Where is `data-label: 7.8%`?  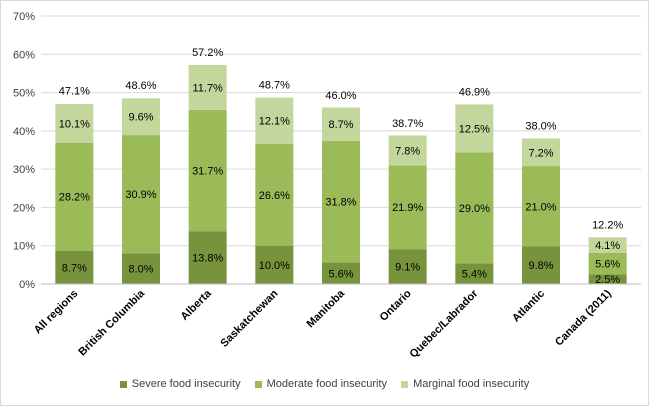 data-label: 7.8% is located at coordinates (407, 151).